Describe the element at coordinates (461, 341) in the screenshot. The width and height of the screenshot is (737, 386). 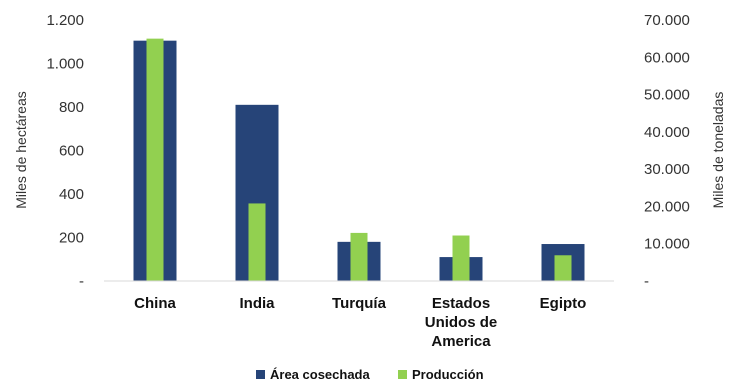
I see `category-label: America` at that location.